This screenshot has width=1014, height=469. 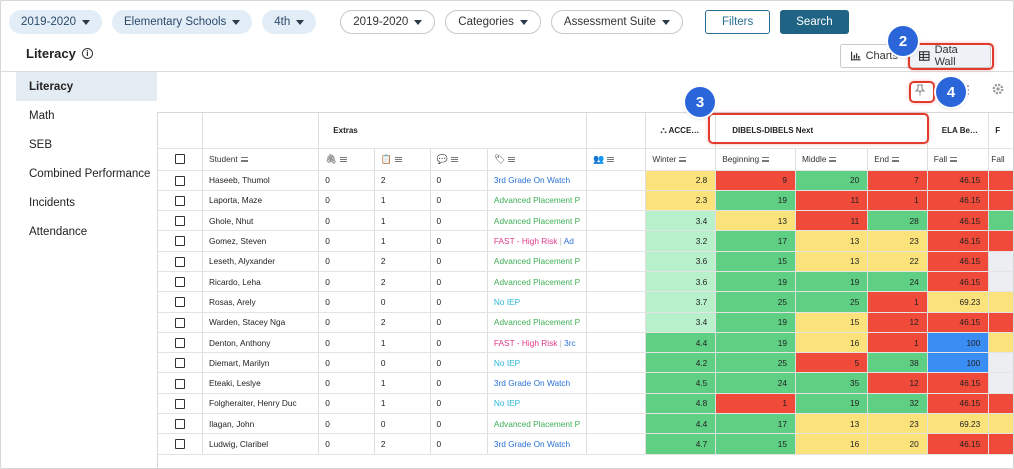 What do you see at coordinates (681, 221) in the screenshot?
I see `winter-score-cell: 3.4` at bounding box center [681, 221].